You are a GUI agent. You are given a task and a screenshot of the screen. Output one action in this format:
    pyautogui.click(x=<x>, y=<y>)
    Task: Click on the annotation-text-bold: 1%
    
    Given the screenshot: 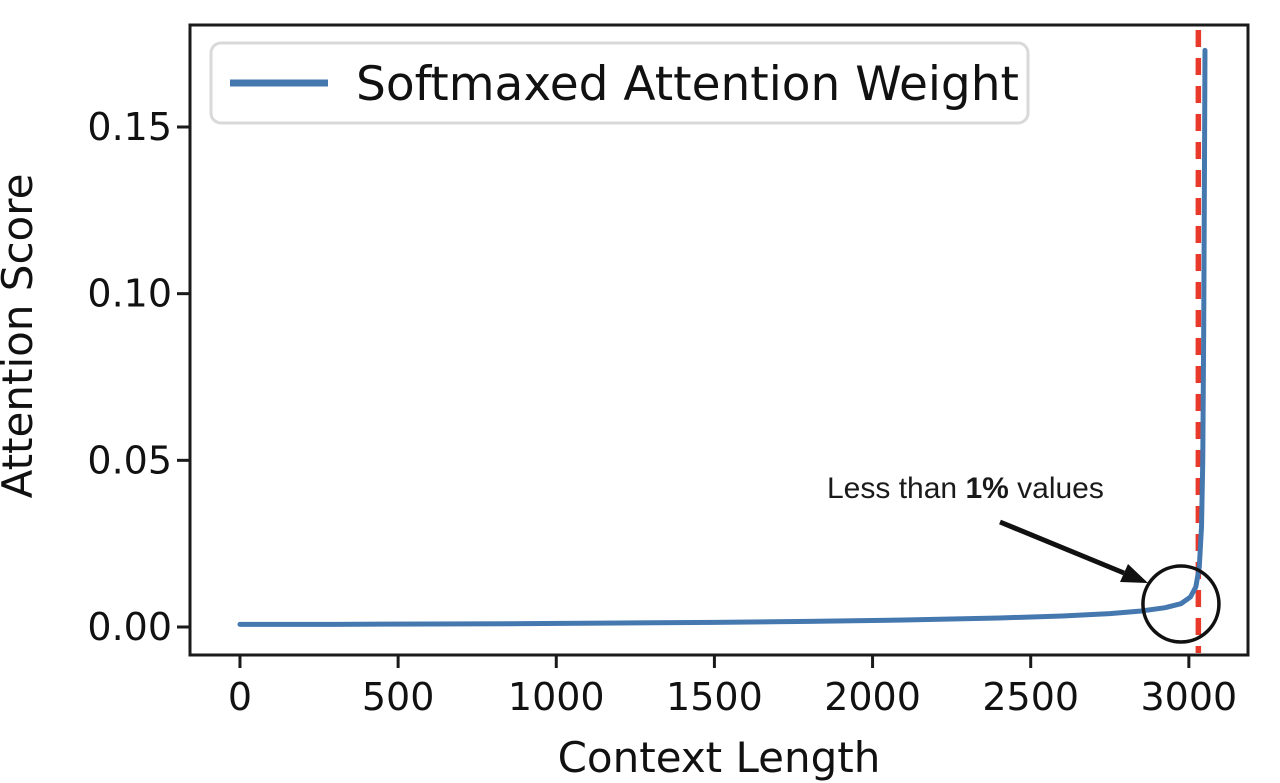 What is the action you would take?
    pyautogui.click(x=986, y=488)
    